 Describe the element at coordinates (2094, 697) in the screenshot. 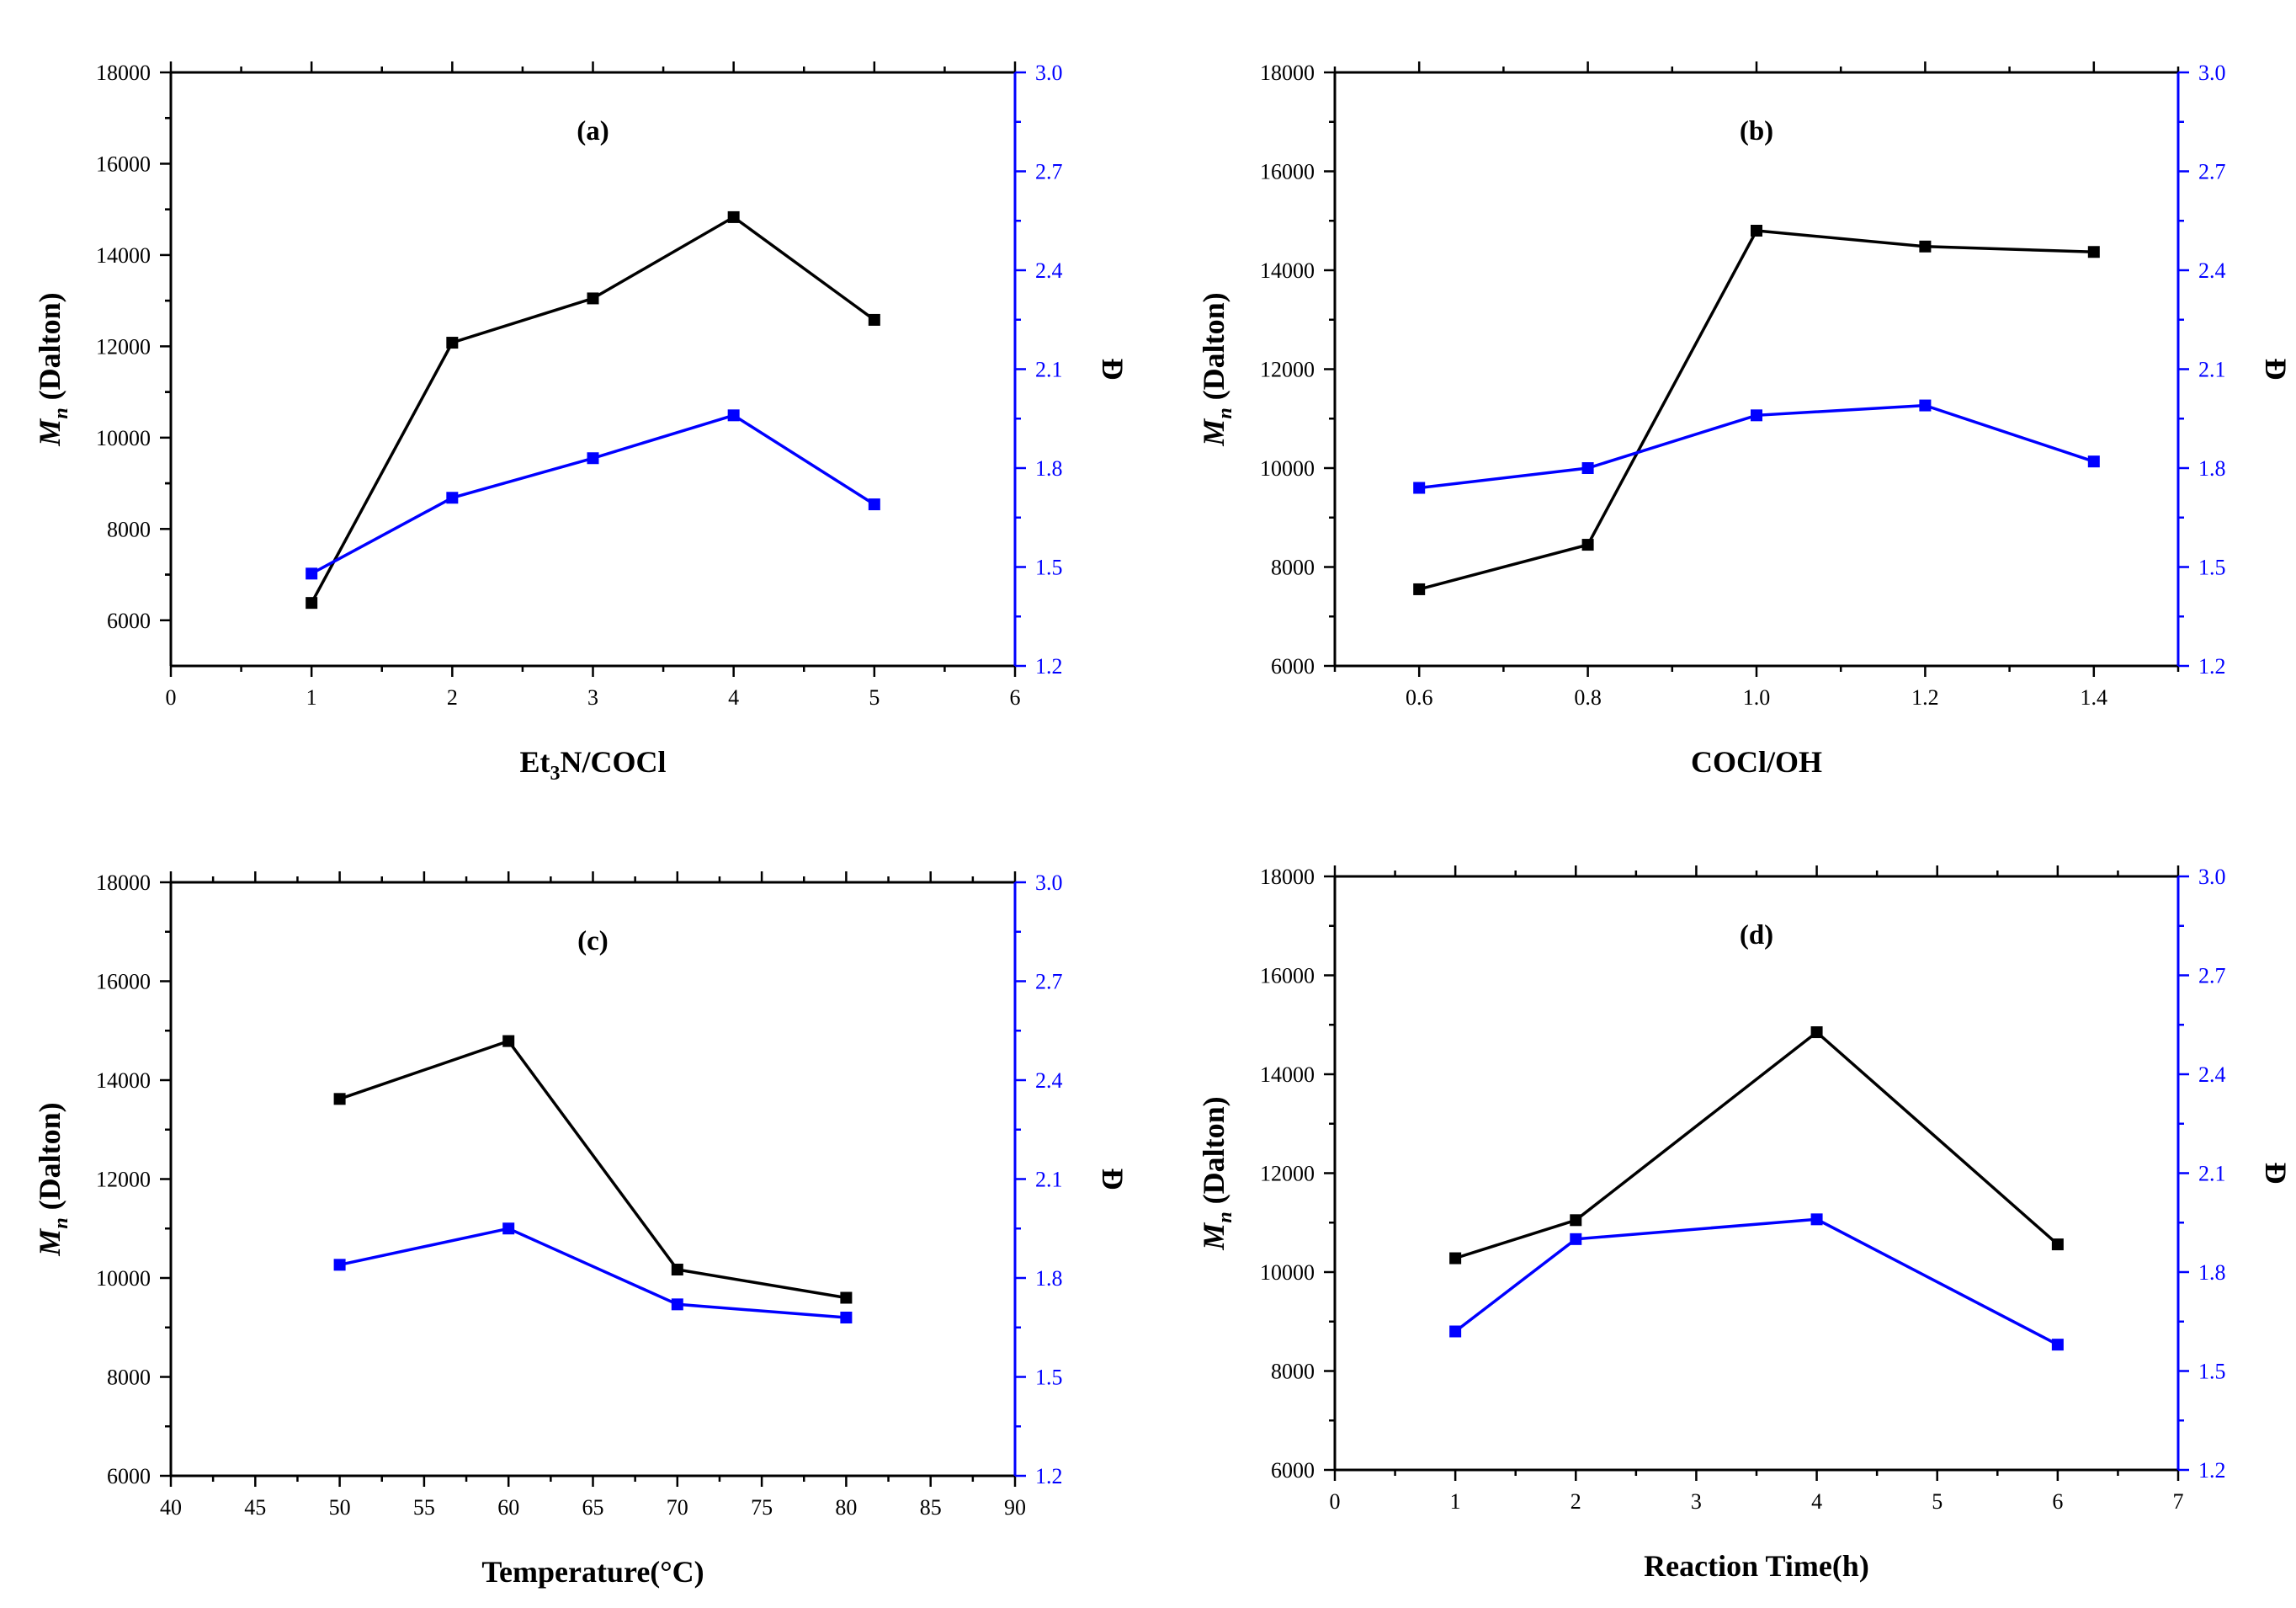

I see `x-tick-label: 1.4` at that location.